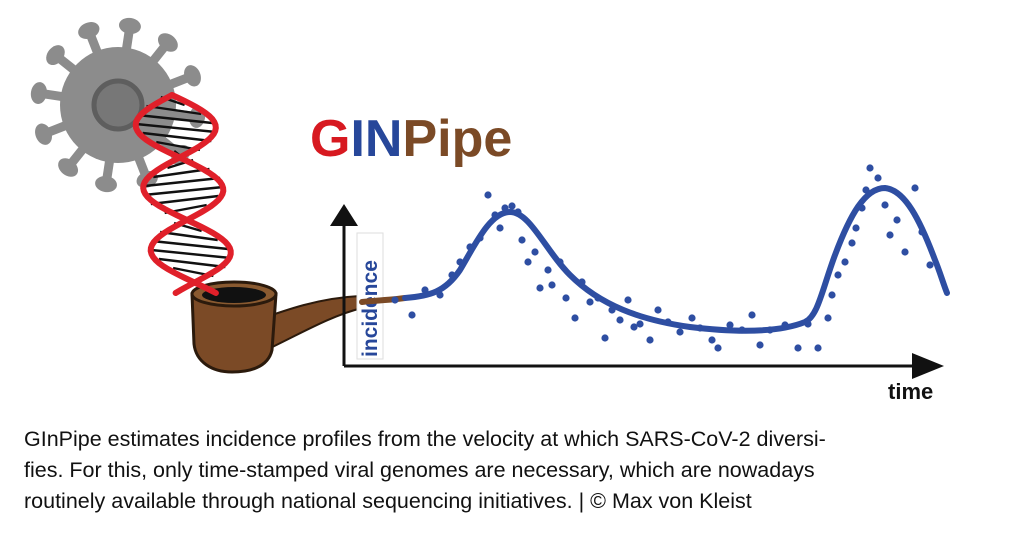 Image resolution: width=1024 pixels, height=538 pixels. What do you see at coordinates (330, 139) in the screenshot?
I see `logo-g: G` at bounding box center [330, 139].